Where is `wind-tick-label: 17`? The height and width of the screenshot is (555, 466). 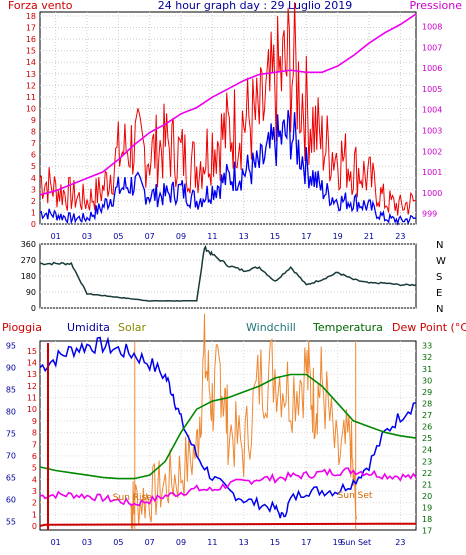 wind-tick-label: 17 is located at coordinates (31, 28).